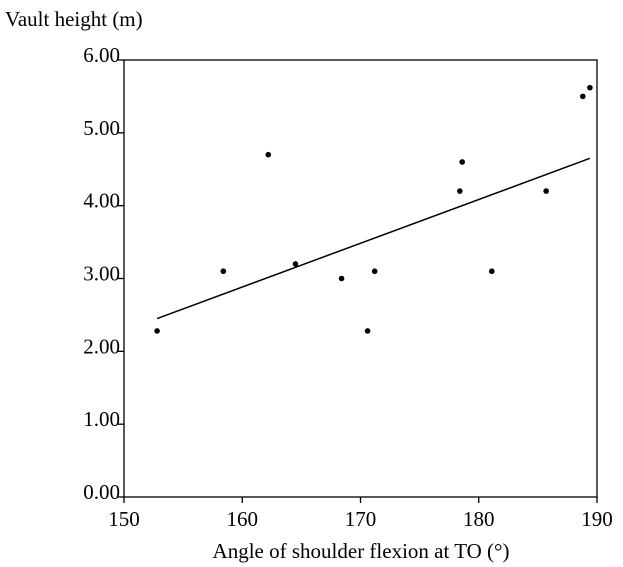 The image size is (623, 567). What do you see at coordinates (101, 128) in the screenshot?
I see `y-tick-label: 5.00` at bounding box center [101, 128].